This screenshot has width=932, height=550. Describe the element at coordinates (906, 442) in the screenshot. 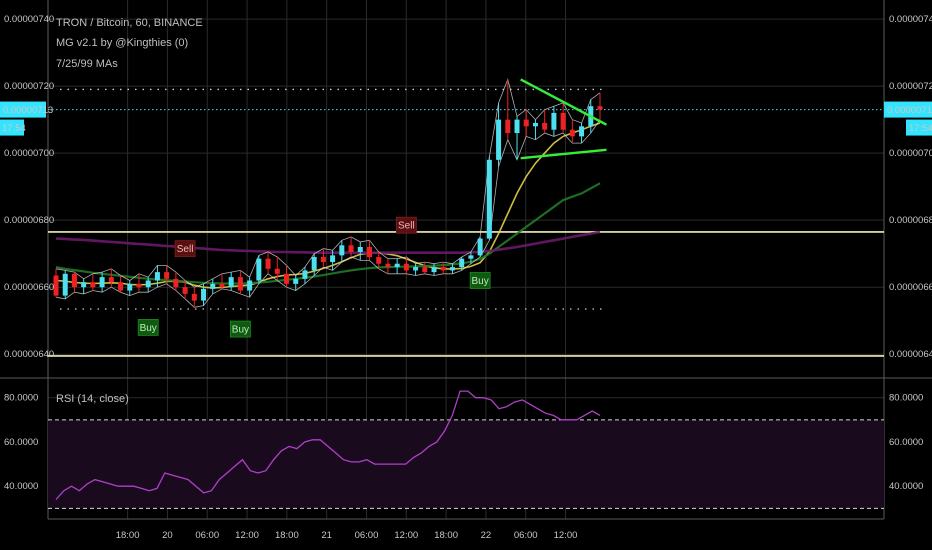

I see `rsi-axis-label-right: 60.0000` at that location.